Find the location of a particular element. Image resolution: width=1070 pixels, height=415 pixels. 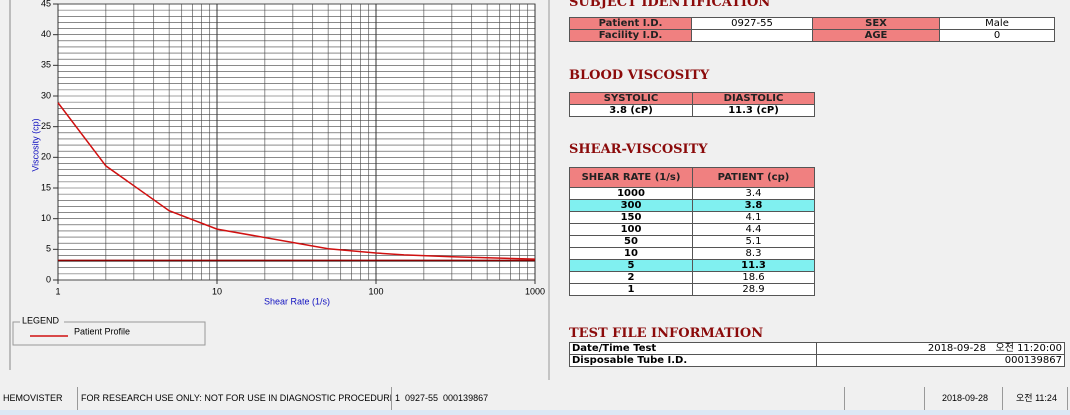

cell: 300 is located at coordinates (631, 205).